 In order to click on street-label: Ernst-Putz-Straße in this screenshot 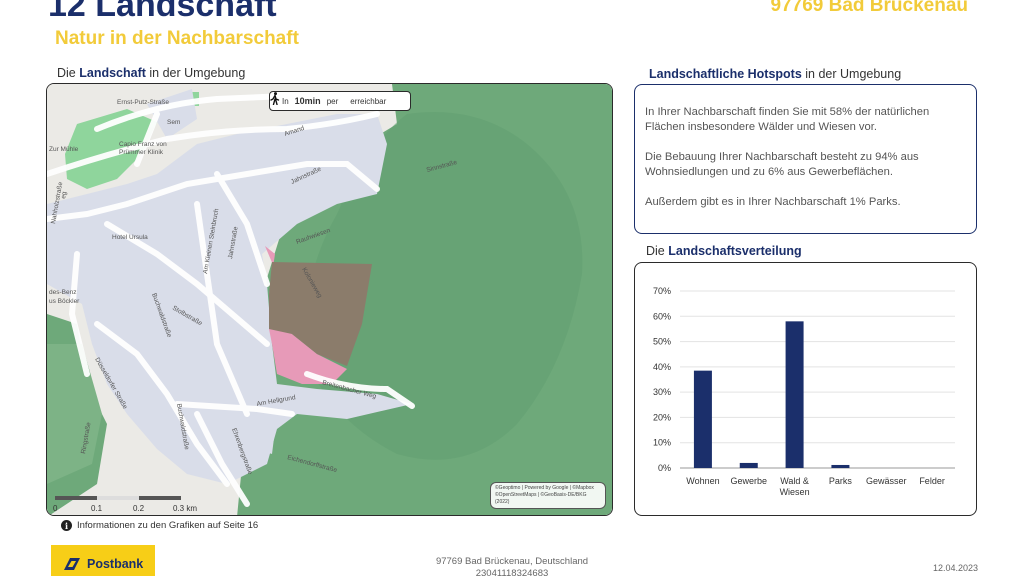, I will do `click(143, 102)`.